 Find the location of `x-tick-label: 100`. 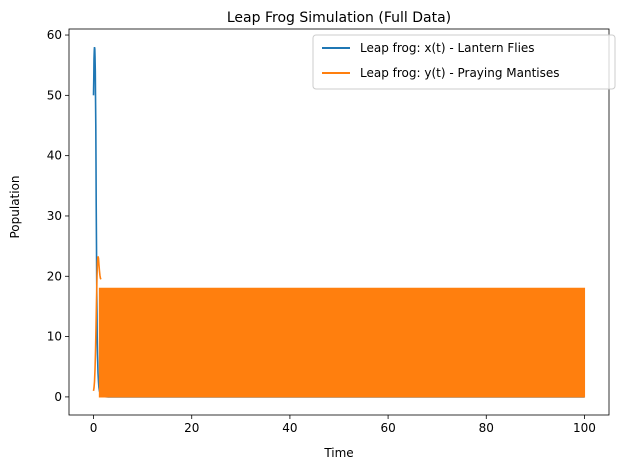

x-tick-label: 100 is located at coordinates (584, 428).